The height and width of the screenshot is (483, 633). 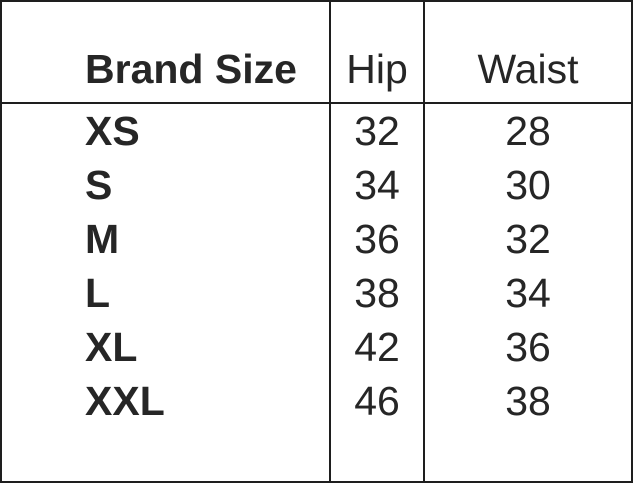 What do you see at coordinates (378, 401) in the screenshot?
I see `row-xxl-hip: 46` at bounding box center [378, 401].